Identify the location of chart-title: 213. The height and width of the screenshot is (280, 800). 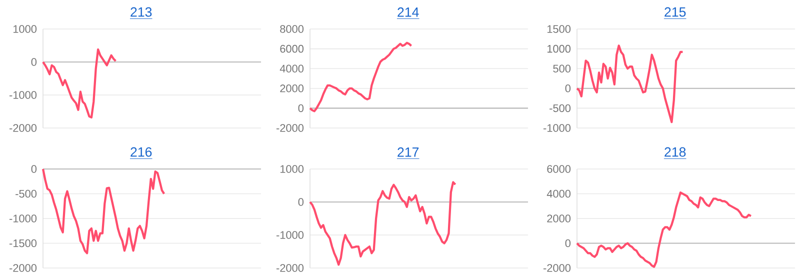
(141, 12).